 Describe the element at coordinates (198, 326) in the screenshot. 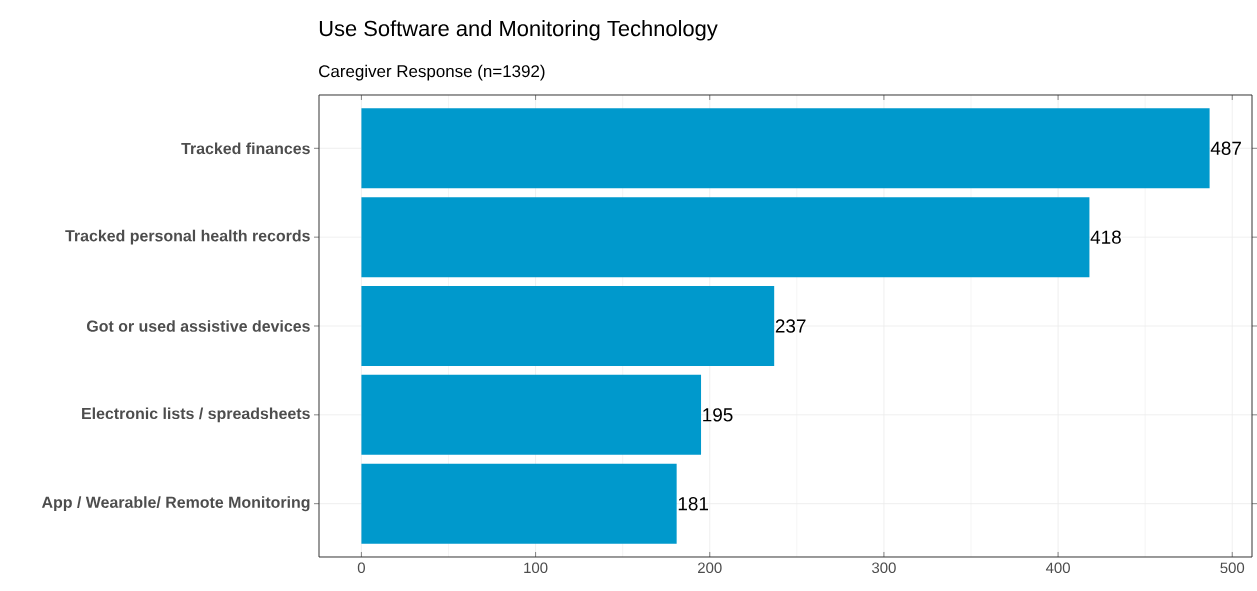

I see `y-tick-label: Got or used assistive devices` at that location.